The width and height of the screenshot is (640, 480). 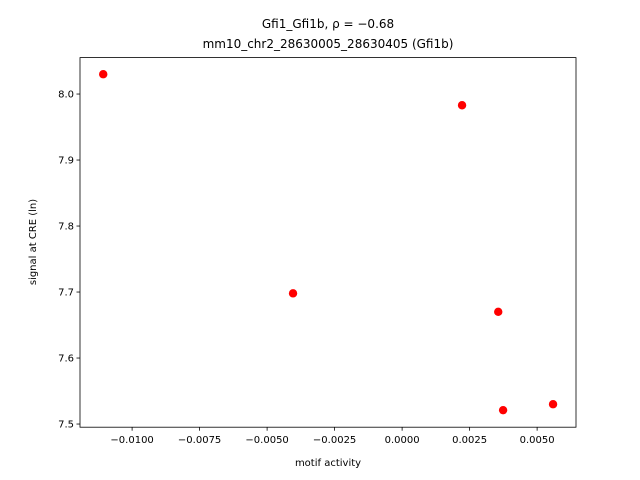 I want to click on y-tick-label: 7.5, so click(x=66, y=425).